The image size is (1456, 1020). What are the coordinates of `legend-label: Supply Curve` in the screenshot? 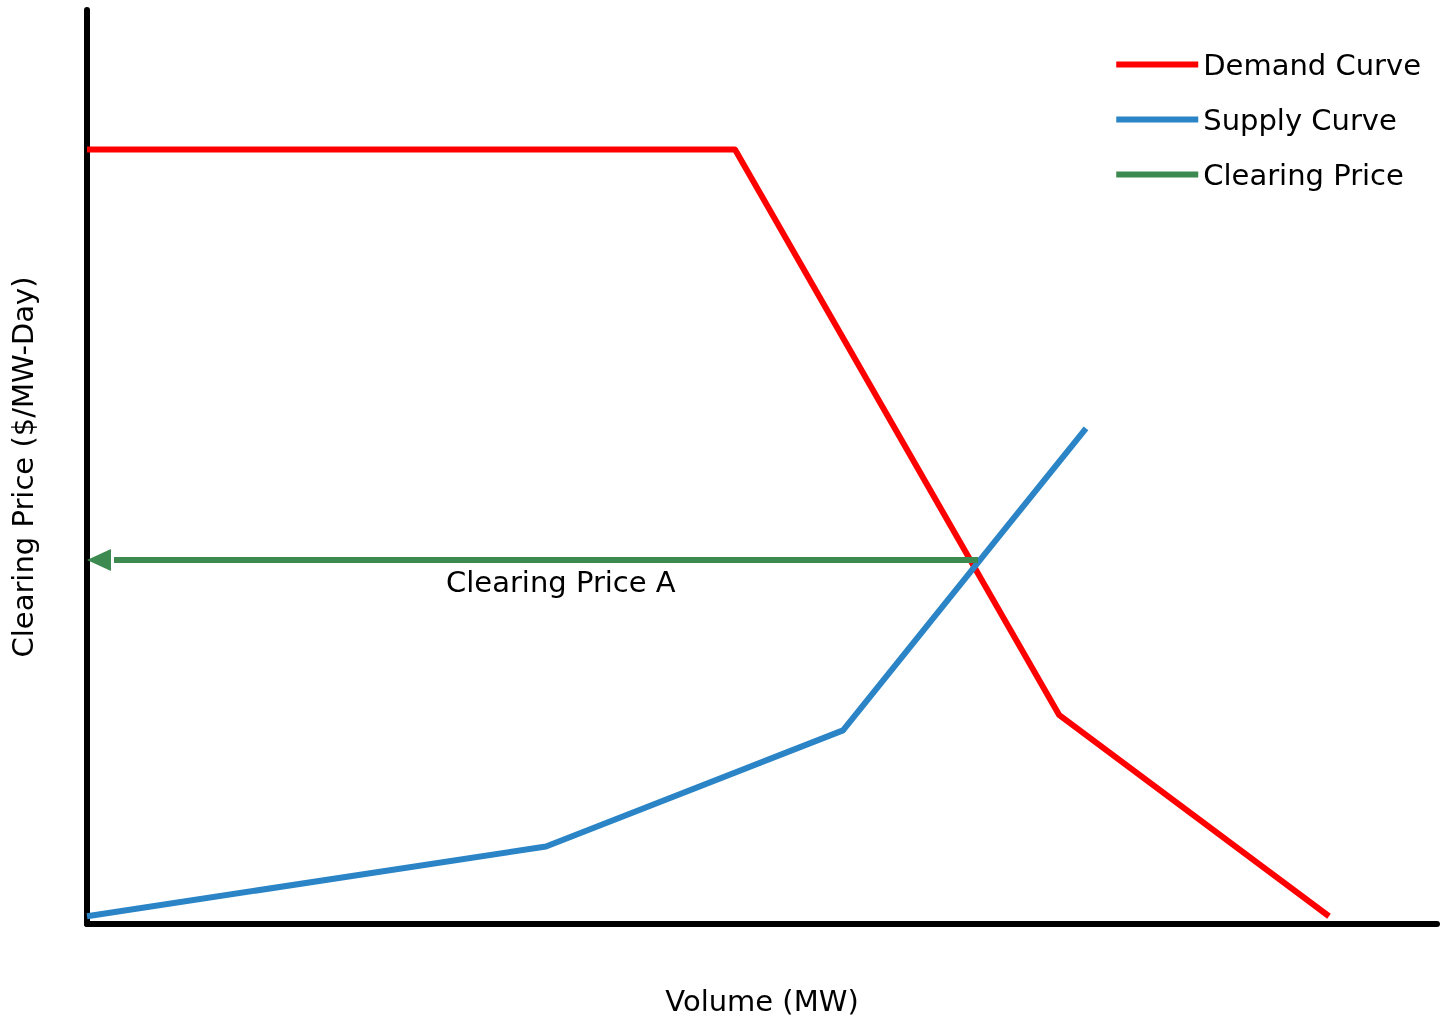 It's located at (1300, 119).